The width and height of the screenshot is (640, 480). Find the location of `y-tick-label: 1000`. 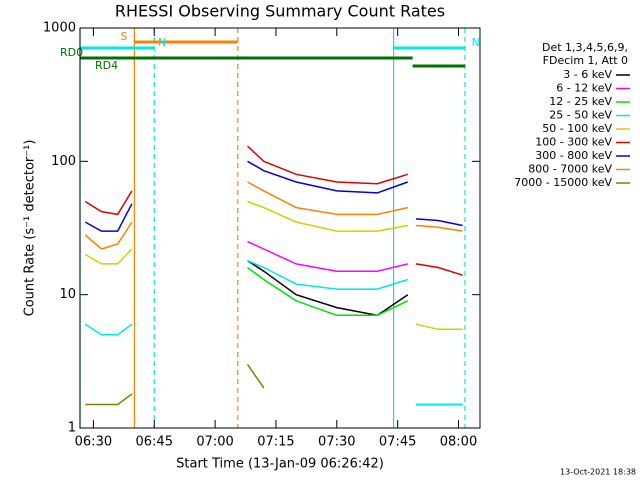

y-tick-label: 1000 is located at coordinates (59, 28).